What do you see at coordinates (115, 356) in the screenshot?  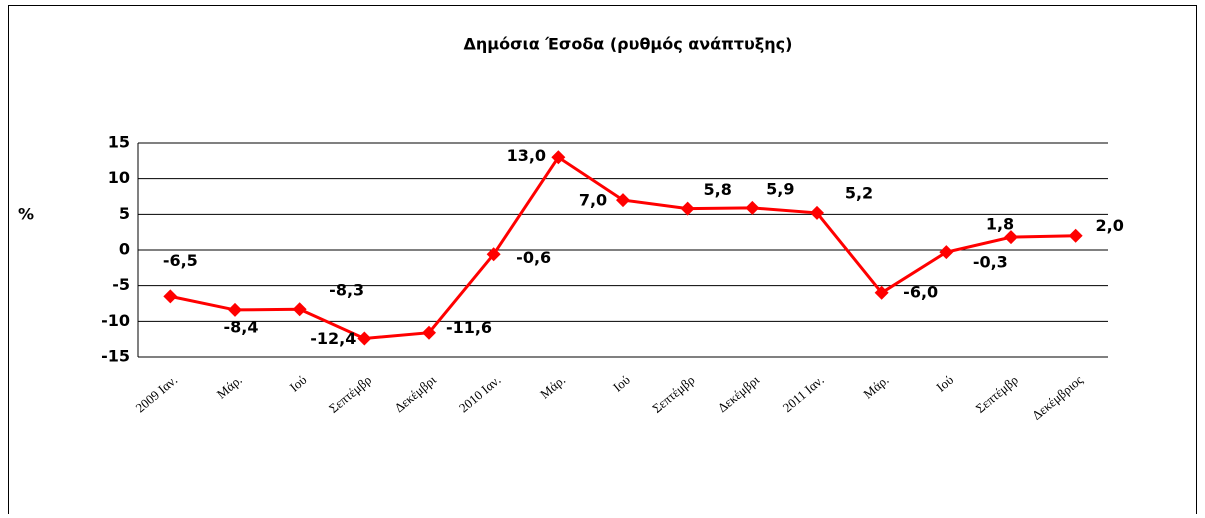 I see `y-tick-label: -15` at bounding box center [115, 356].